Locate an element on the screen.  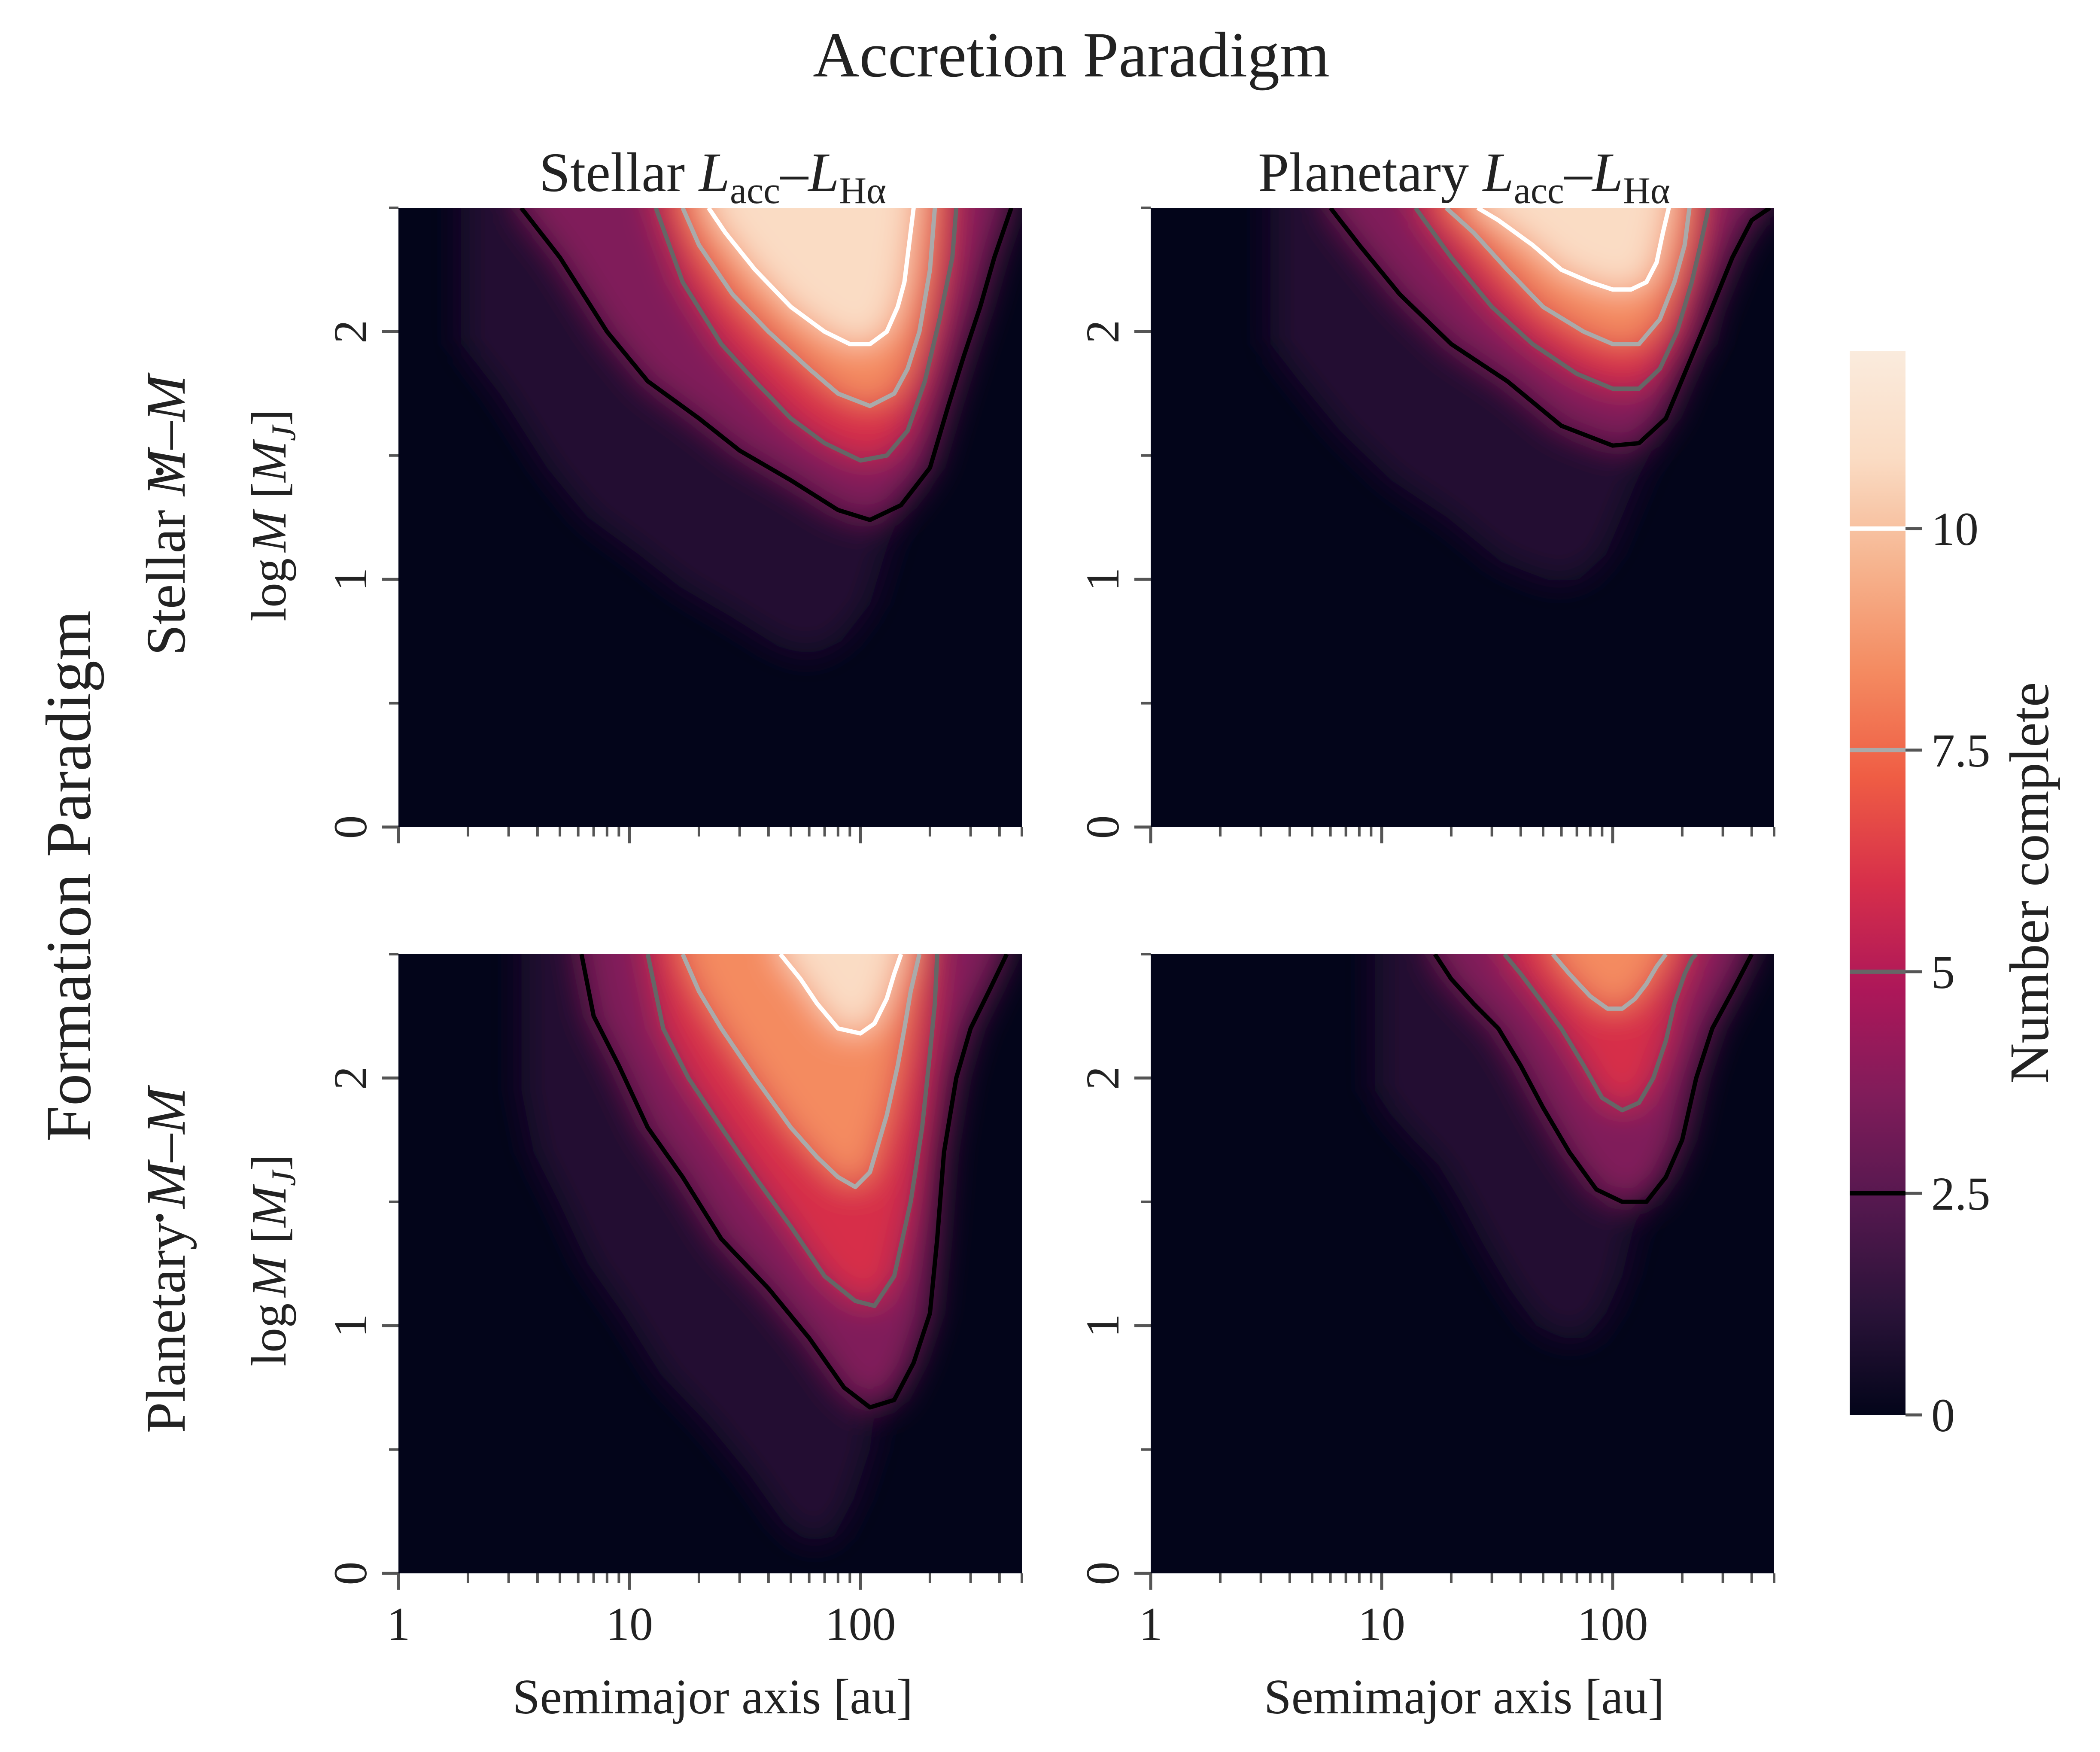
xlabel-col-1: Semimajor axis [au] is located at coordinates (713, 1697).